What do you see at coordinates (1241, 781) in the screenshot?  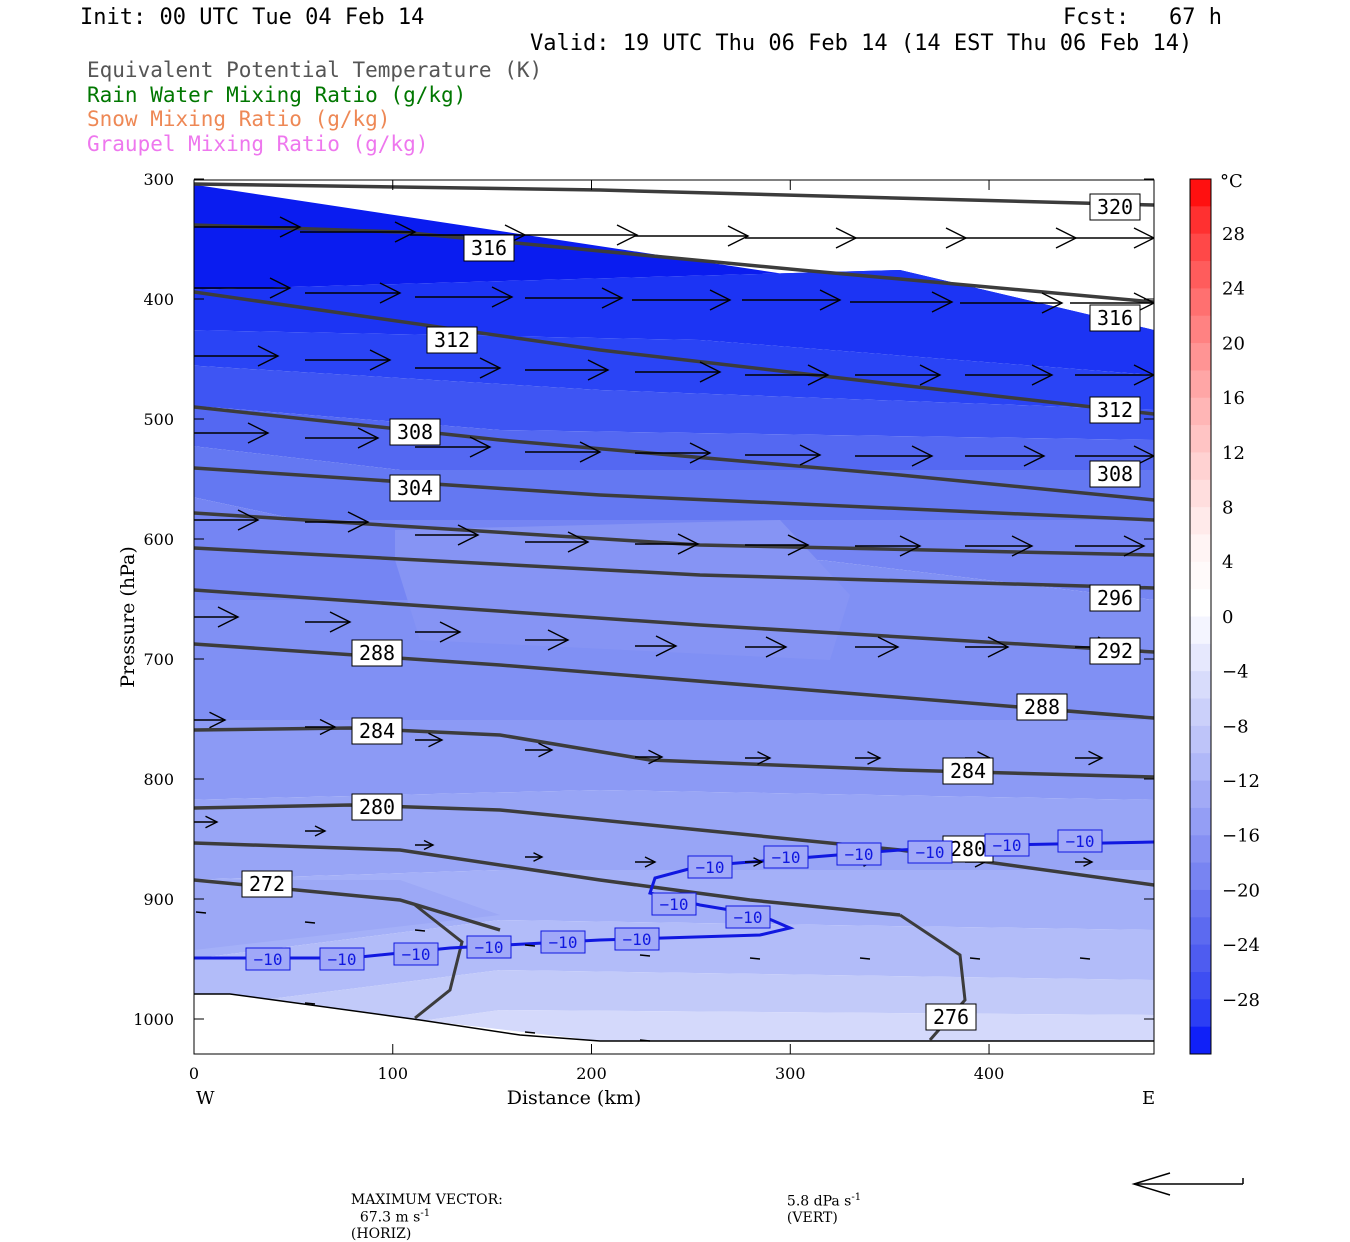 I see `colorbar-tick-label: −12` at bounding box center [1241, 781].